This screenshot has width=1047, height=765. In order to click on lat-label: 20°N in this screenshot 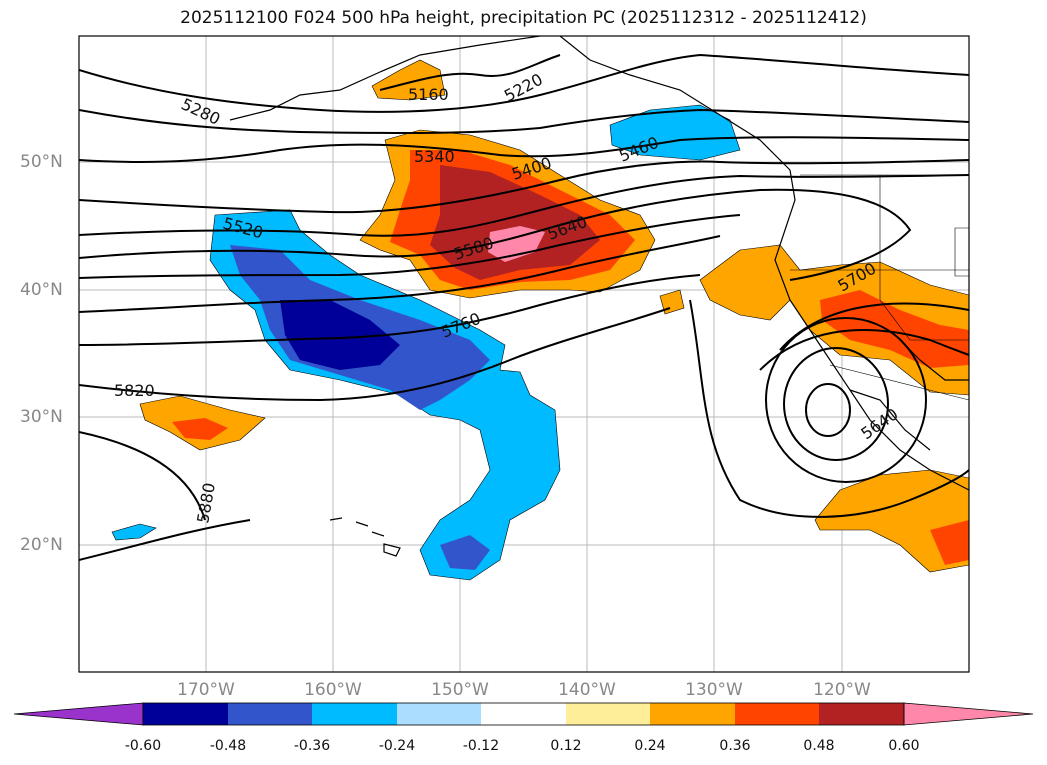, I will do `click(41, 545)`.